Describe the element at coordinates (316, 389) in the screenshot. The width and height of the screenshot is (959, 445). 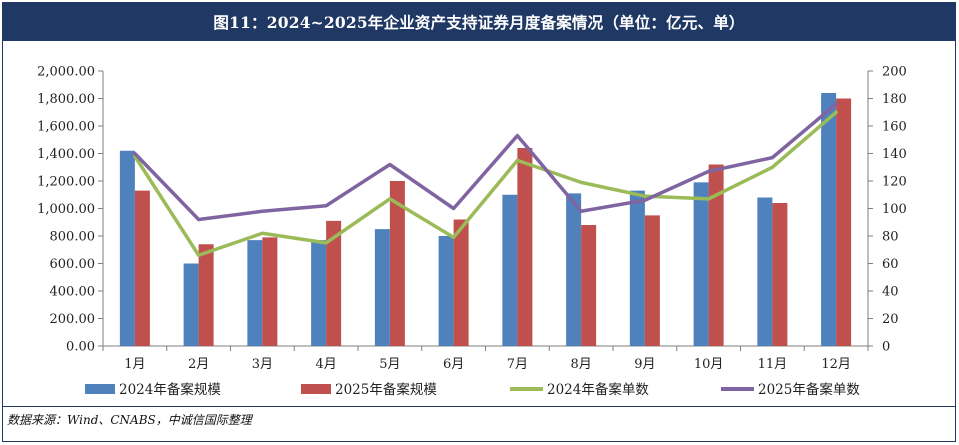
I see `legend-2025-scale-swatch` at that location.